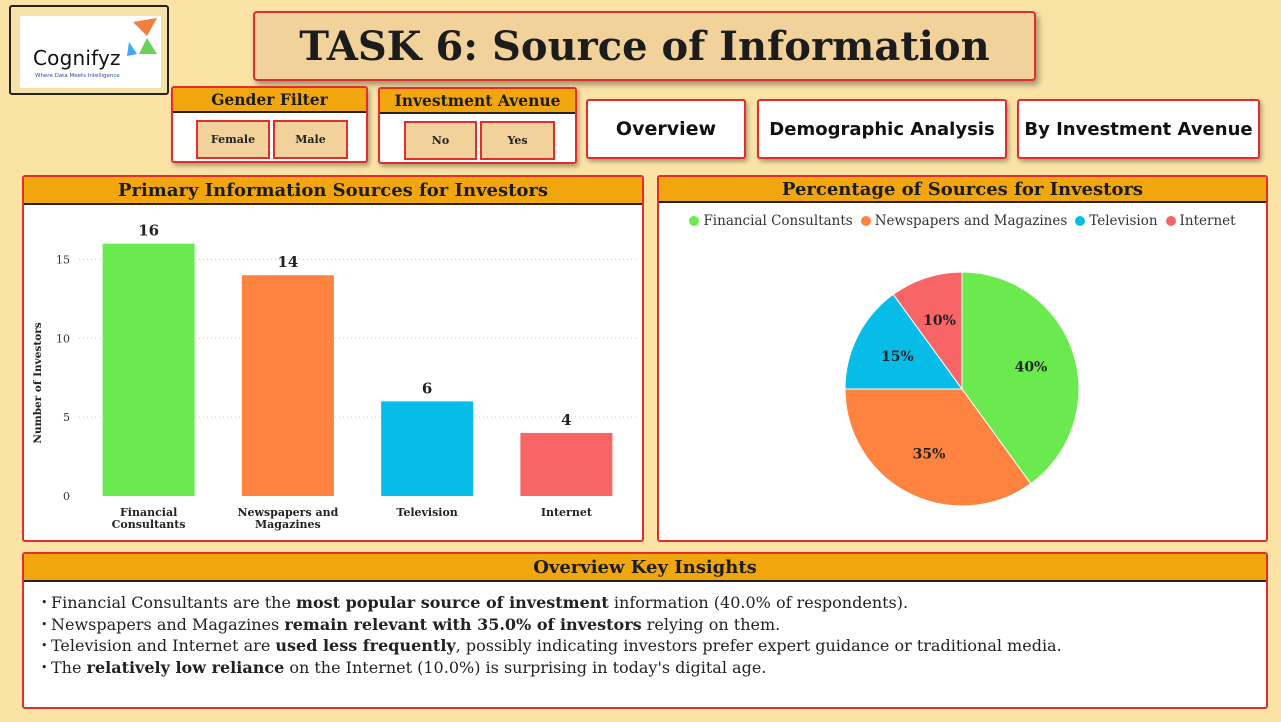 This screenshot has height=722, width=1281. Describe the element at coordinates (269, 100) in the screenshot. I see `gender-filter-title: Gender Filter` at that location.